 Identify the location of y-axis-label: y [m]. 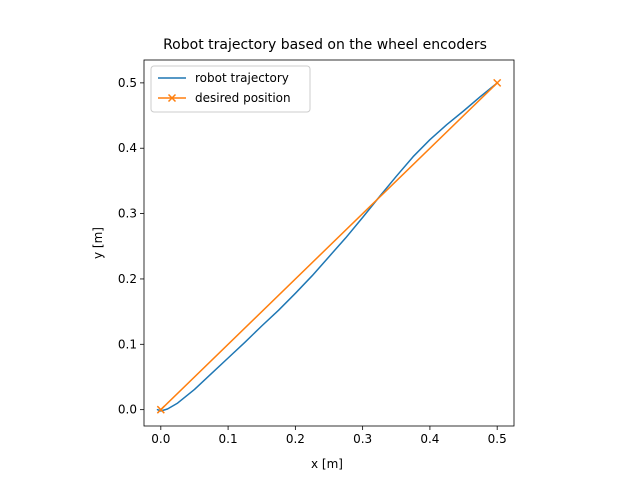
(98, 243).